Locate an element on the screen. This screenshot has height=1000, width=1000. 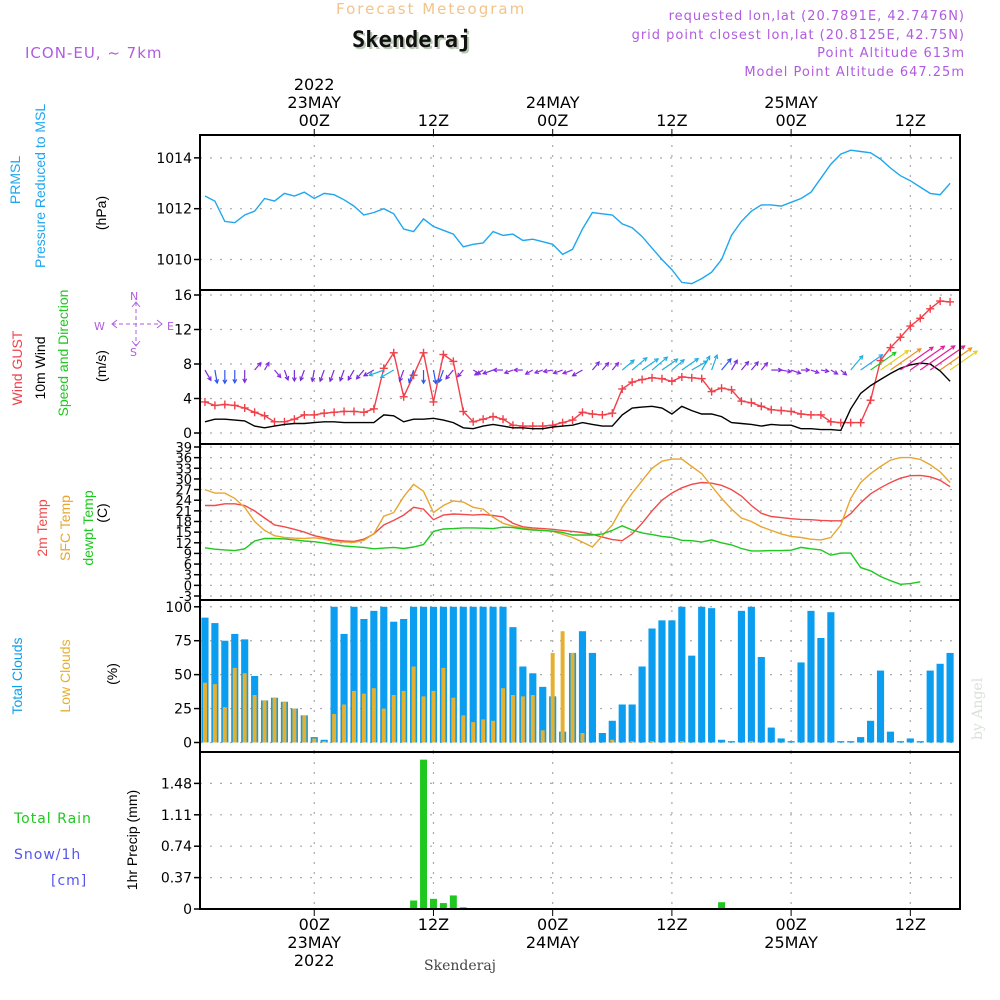
y-tick-label: 30 is located at coordinates (183, 480).